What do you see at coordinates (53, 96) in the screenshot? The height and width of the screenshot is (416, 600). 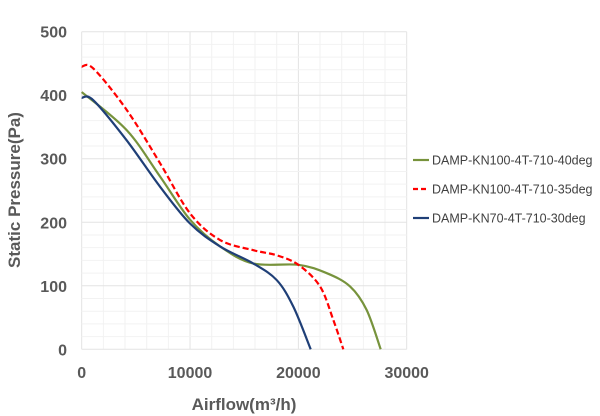 I see `y-tick-label: 400` at bounding box center [53, 96].